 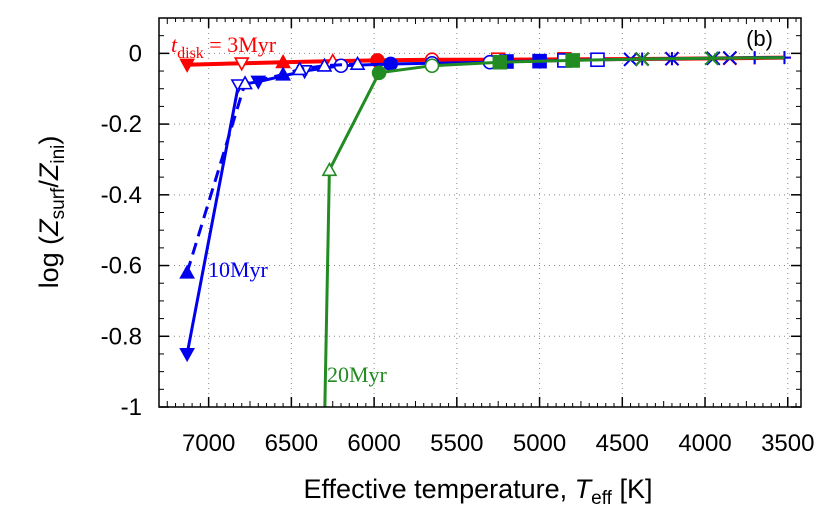 What do you see at coordinates (208, 443) in the screenshot?
I see `x-tick-label: 7000` at bounding box center [208, 443].